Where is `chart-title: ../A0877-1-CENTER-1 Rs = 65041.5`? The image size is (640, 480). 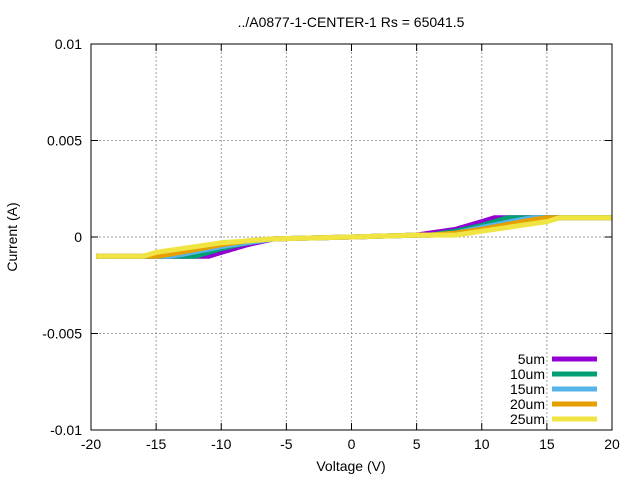
chart-title: ../A0877-1-CENTER-1 Rs = 65041.5 is located at coordinates (351, 22).